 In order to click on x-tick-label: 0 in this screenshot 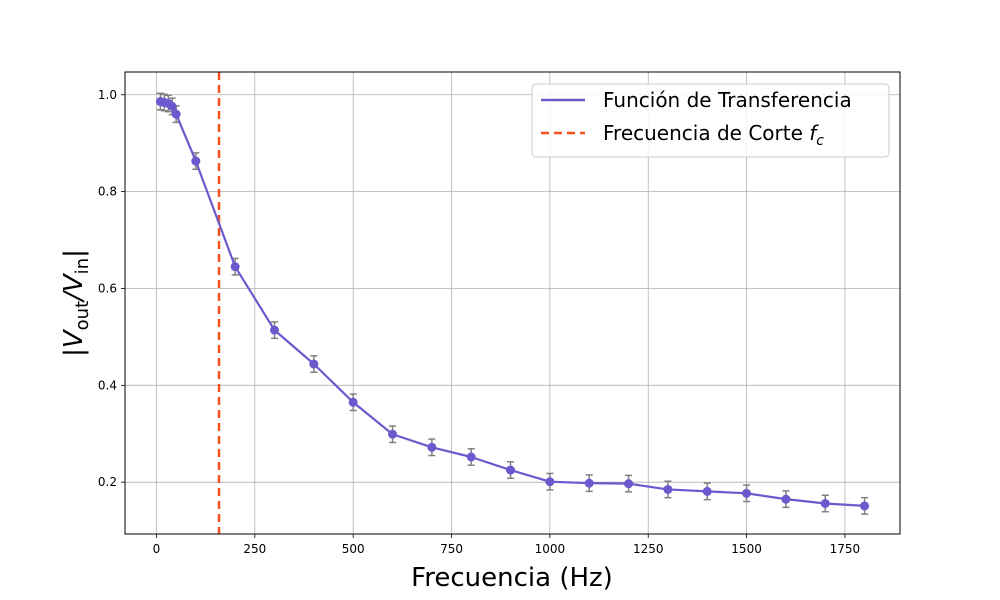, I will do `click(157, 549)`.